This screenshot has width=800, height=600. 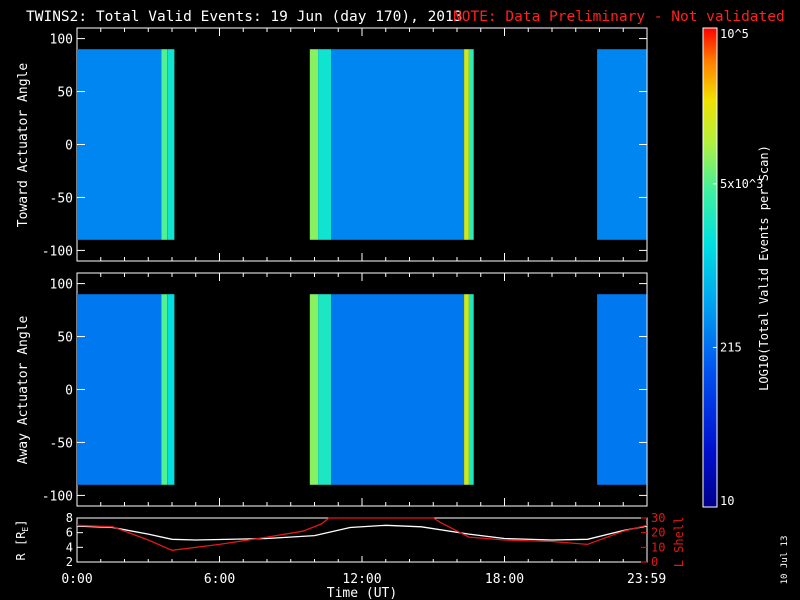 What do you see at coordinates (361, 579) in the screenshot?
I see `time-tick-label: 12:00` at bounding box center [361, 579].